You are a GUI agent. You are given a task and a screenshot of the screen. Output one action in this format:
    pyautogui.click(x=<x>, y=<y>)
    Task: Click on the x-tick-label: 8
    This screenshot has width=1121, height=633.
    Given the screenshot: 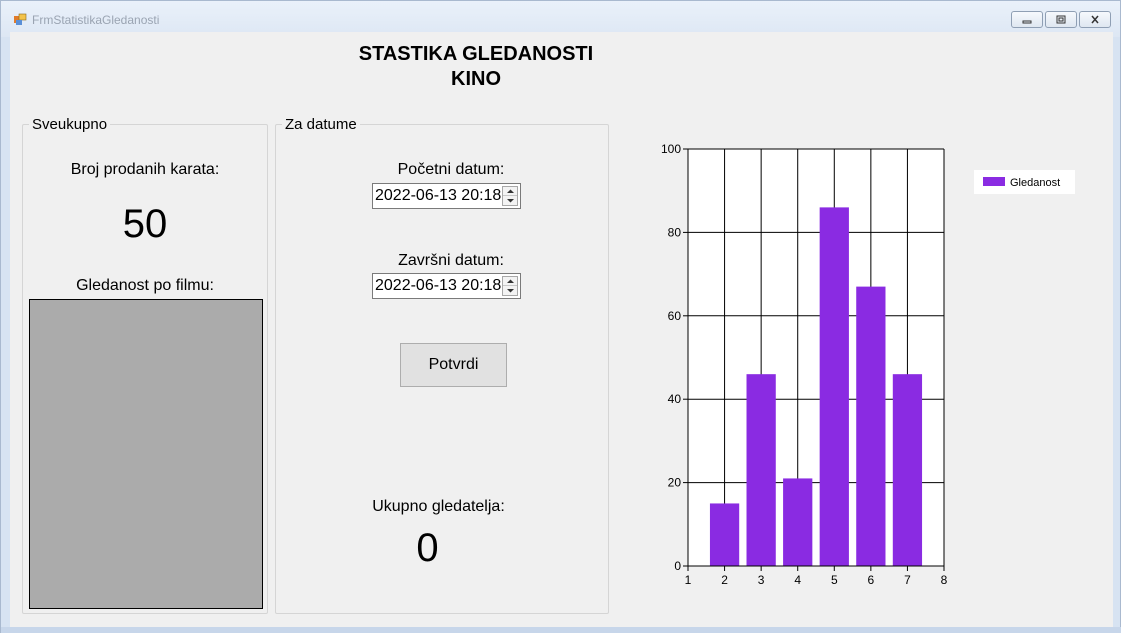 What is the action you would take?
    pyautogui.click(x=944, y=580)
    